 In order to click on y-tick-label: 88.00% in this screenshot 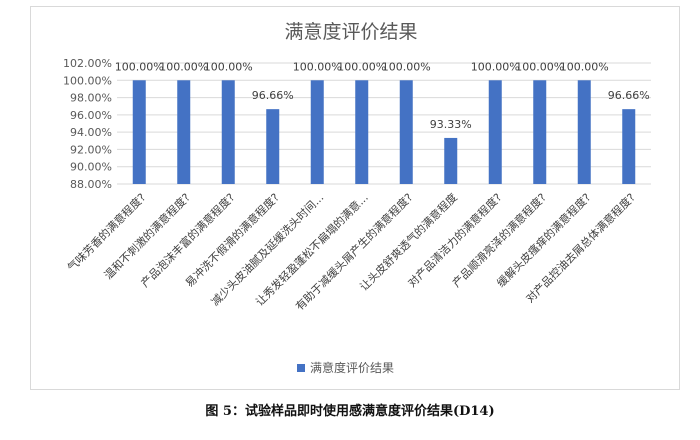, I will do `click(91, 184)`.